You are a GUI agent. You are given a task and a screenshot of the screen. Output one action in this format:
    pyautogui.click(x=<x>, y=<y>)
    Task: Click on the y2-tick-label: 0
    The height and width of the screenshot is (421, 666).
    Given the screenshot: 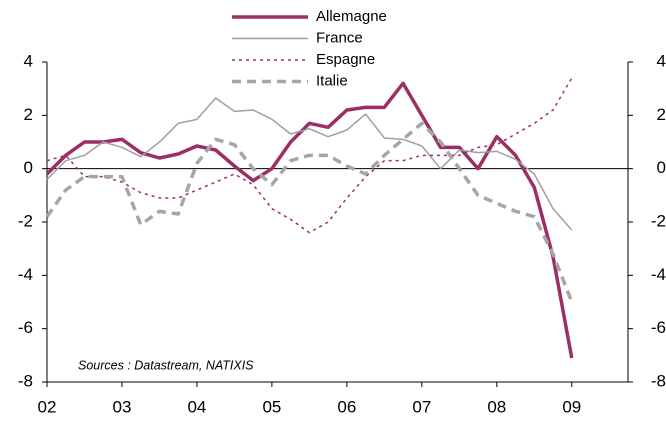 What is the action you would take?
    pyautogui.click(x=661, y=167)
    